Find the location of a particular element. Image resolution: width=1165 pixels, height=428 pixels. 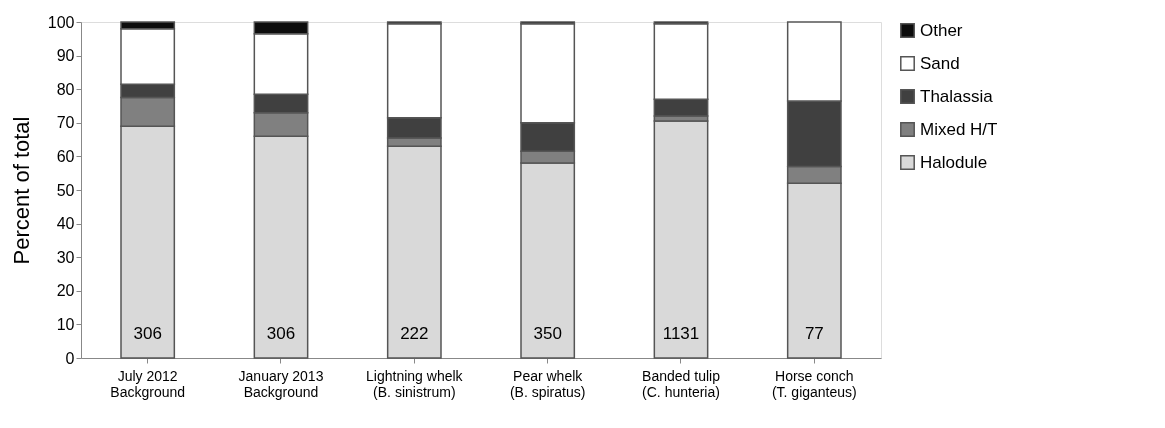

y-tick-label: 50 is located at coordinates (65, 190).